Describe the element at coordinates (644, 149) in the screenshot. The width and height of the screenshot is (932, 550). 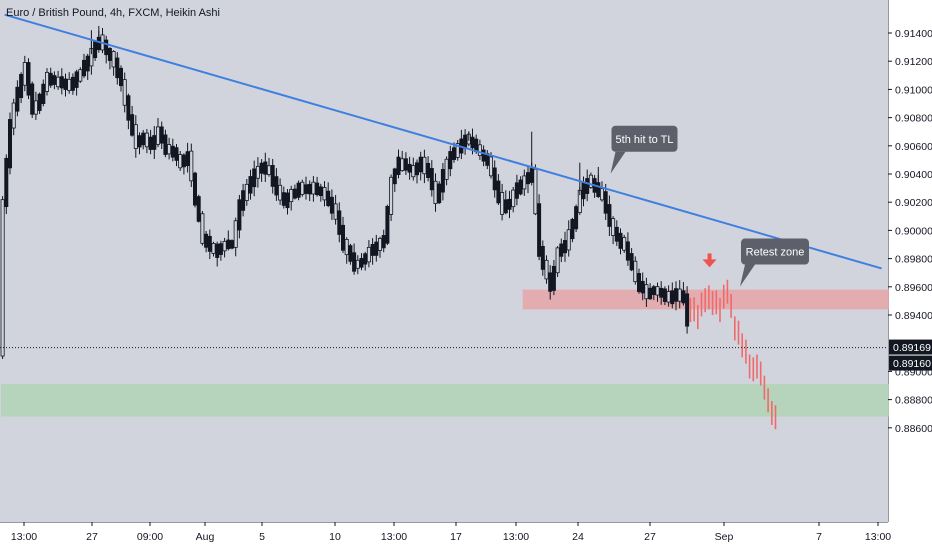
I see `callout-5th-hit: 5th hit to TL` at that location.